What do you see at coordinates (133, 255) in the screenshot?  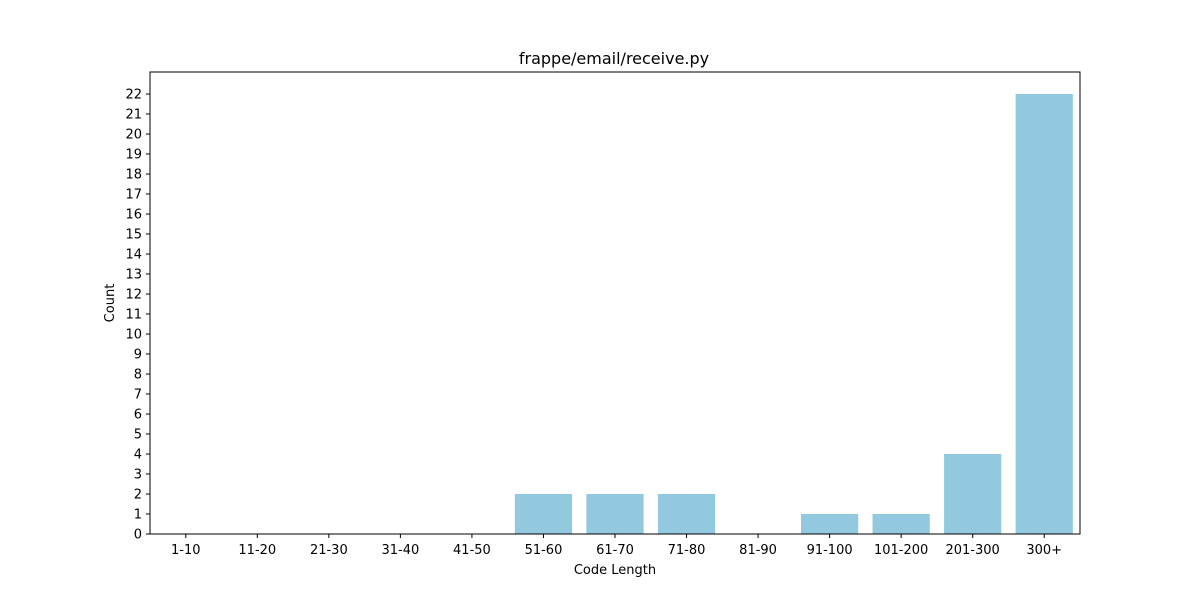 I see `y-tick-label: 14` at bounding box center [133, 255].